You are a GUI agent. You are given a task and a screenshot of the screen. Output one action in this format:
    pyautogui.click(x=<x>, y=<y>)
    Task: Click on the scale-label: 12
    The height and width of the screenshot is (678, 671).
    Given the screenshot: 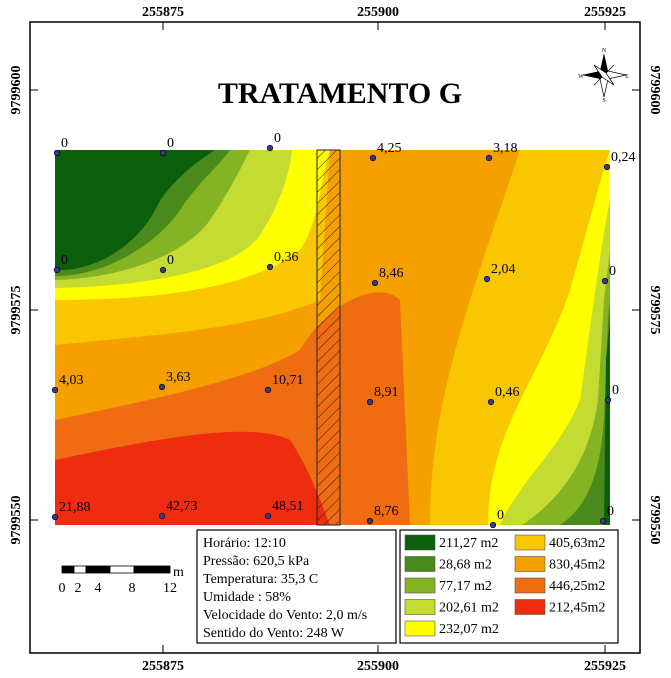 What is the action you would take?
    pyautogui.click(x=170, y=588)
    